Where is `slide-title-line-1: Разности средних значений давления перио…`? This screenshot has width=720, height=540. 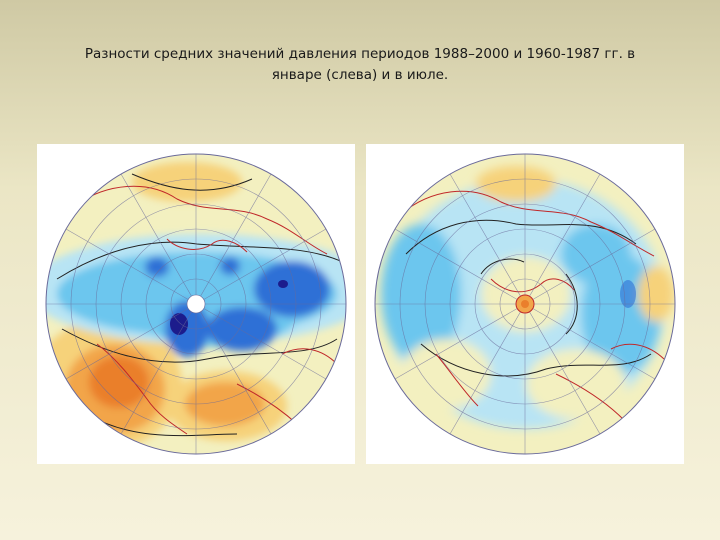
slide-title-line-1: Разности средних значений давления перио… is located at coordinates (360, 54).